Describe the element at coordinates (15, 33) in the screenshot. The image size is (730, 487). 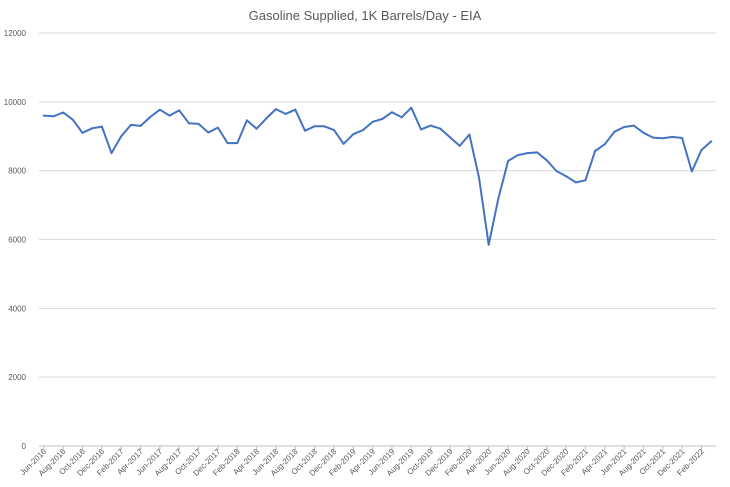
I see `y-tick-label: 12000` at that location.